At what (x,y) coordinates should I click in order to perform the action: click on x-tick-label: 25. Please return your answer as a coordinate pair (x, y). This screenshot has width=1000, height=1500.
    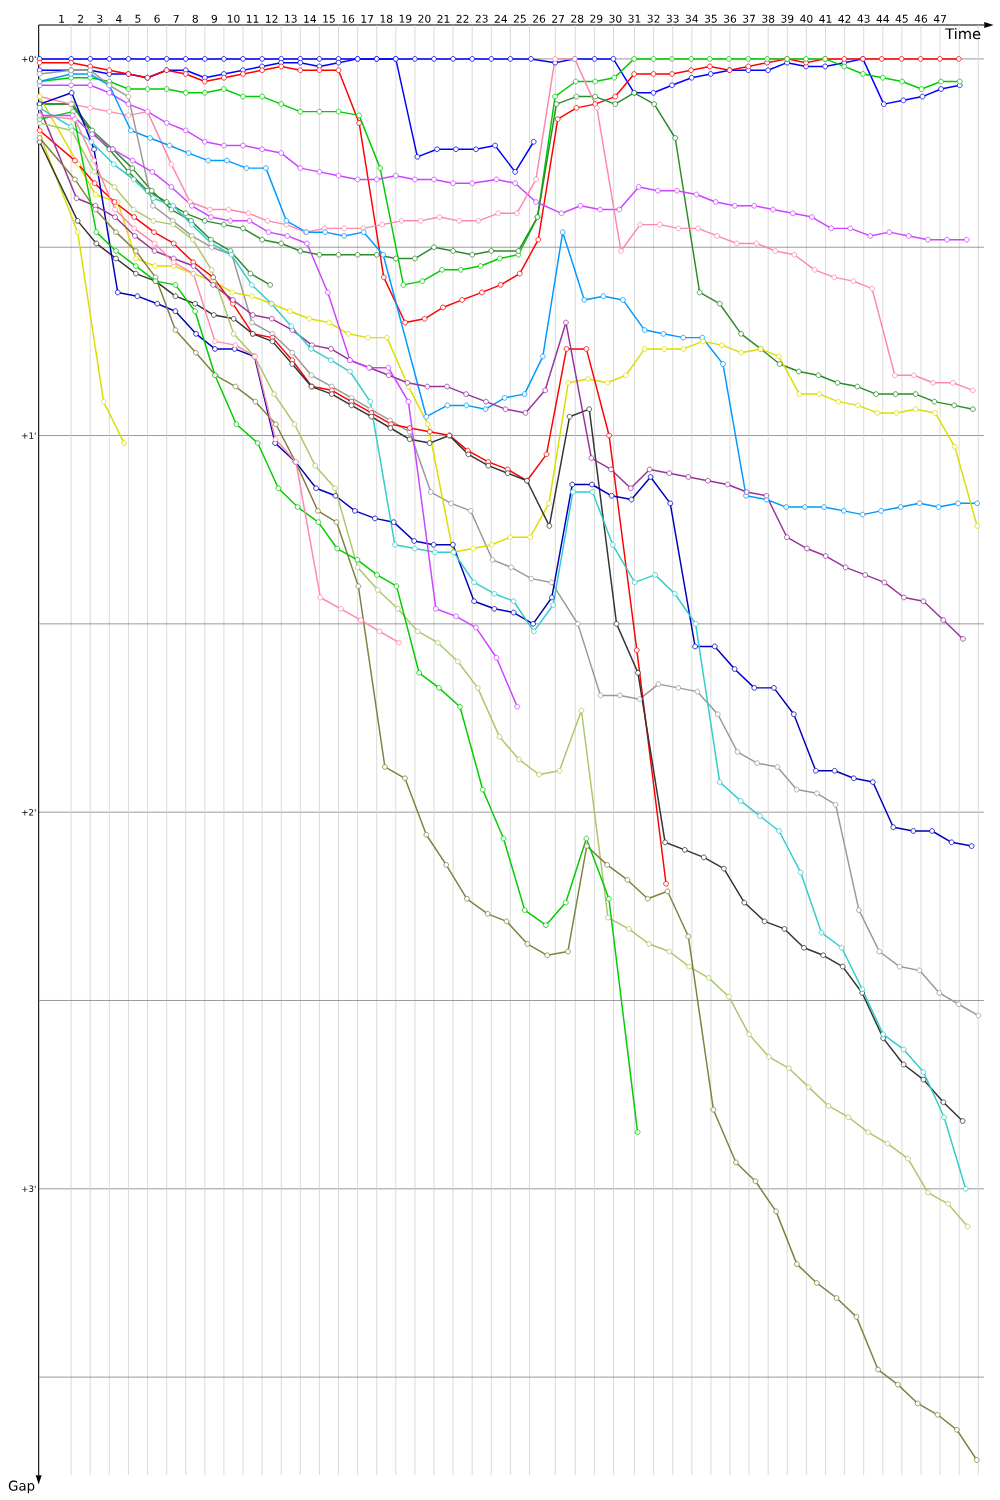
    Looking at the image, I should click on (519, 18).